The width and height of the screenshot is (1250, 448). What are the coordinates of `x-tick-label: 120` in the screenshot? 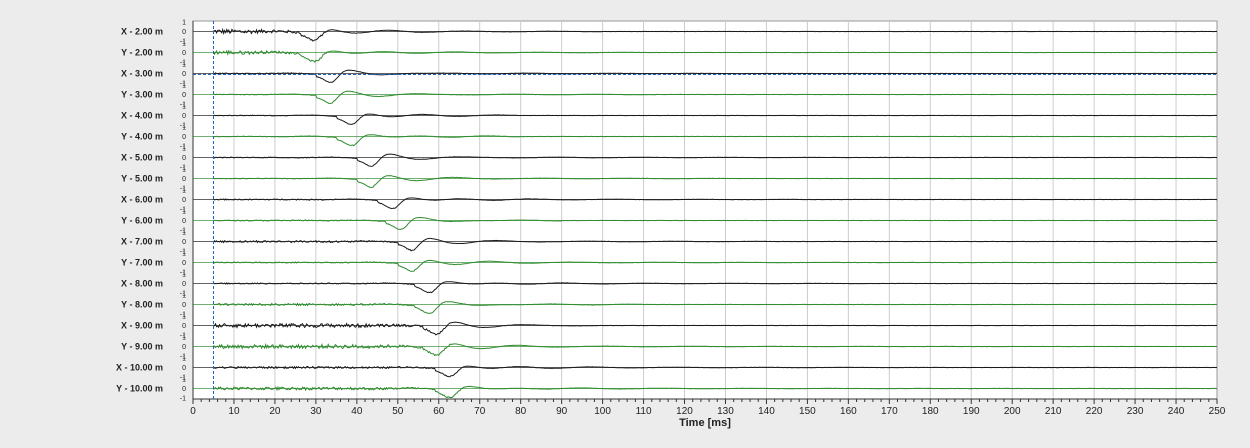 It's located at (684, 411).